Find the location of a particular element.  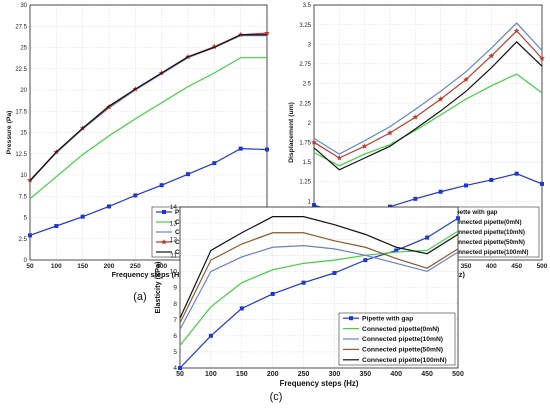

marker-b-s0-p9 is located at coordinates (542, 183).